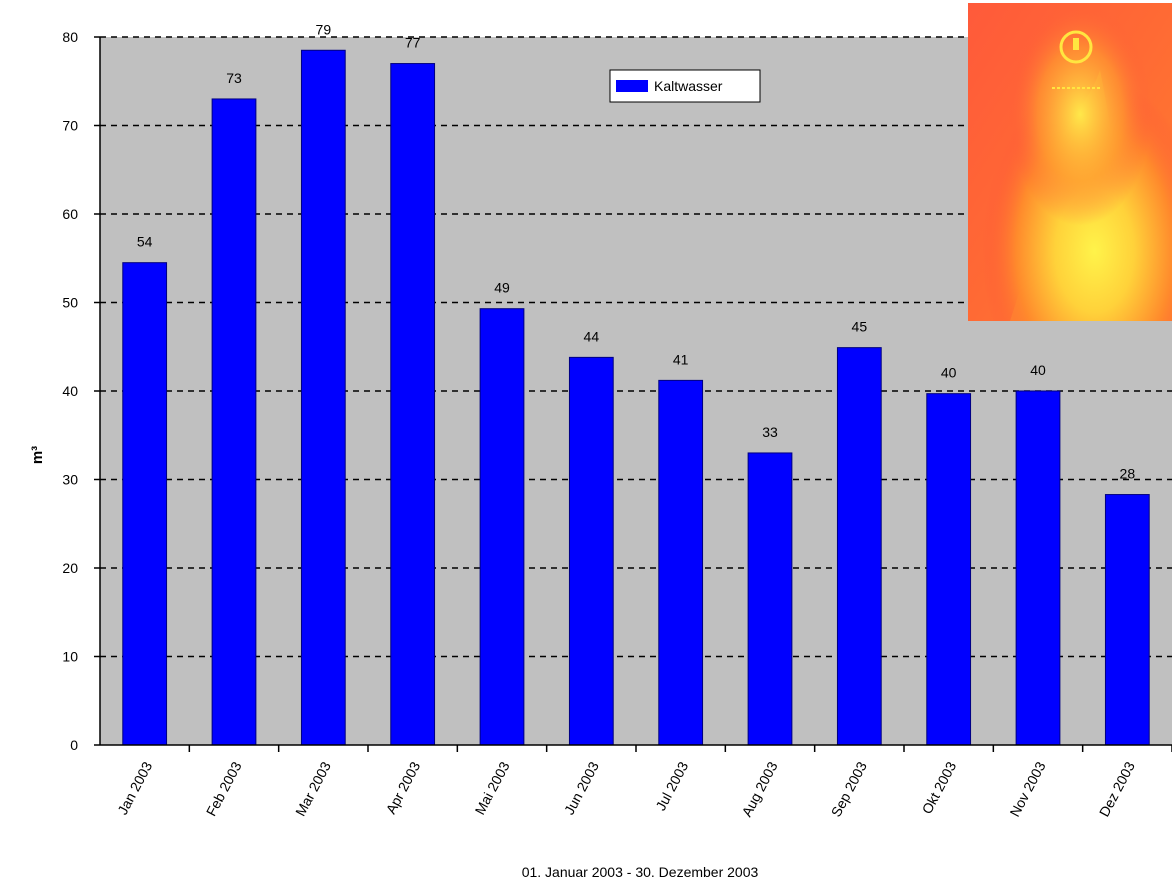  Describe the element at coordinates (491, 788) in the screenshot. I see `x-tick-label: Mai 2003` at that location.